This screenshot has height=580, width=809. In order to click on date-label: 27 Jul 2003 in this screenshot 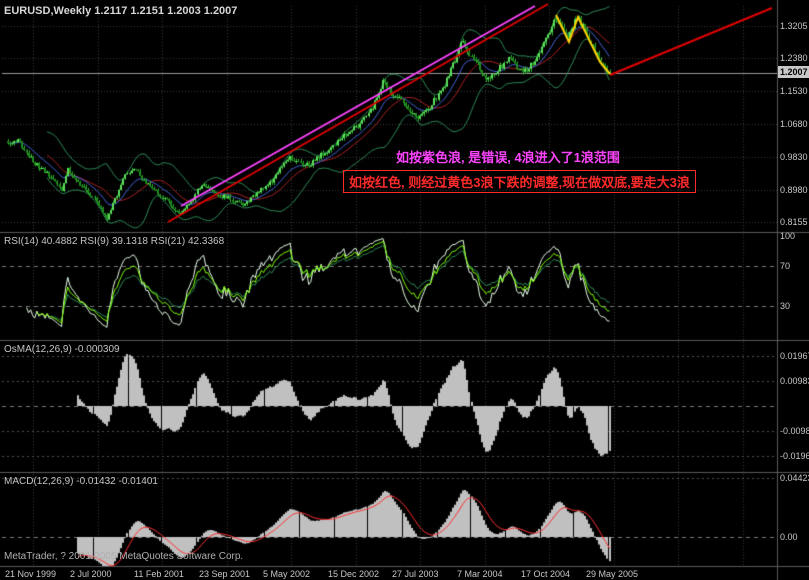, I will do `click(415, 574)`.